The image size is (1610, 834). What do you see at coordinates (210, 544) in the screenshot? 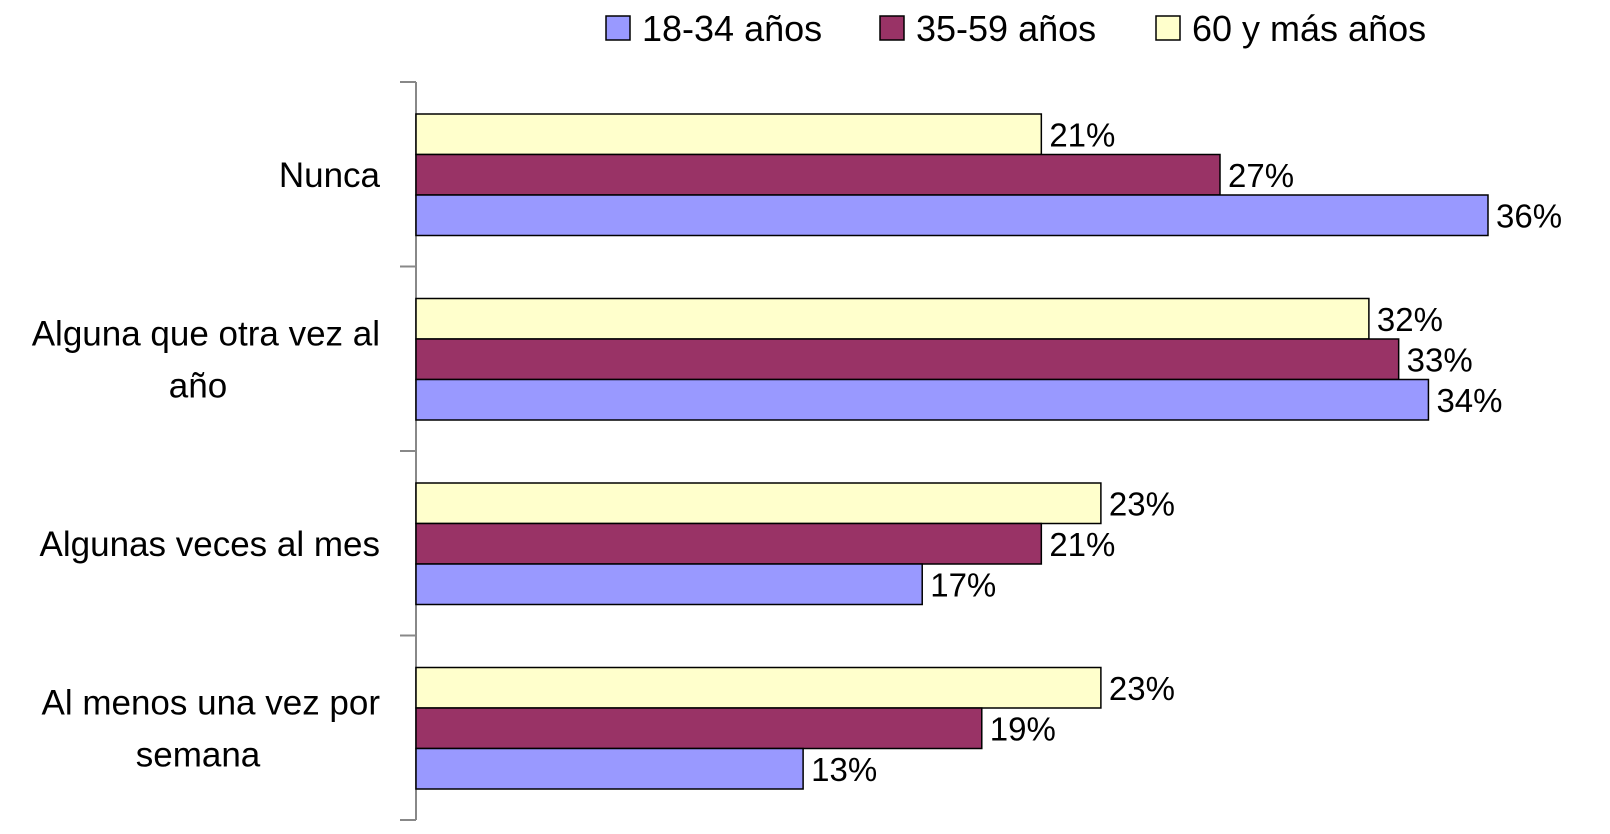
I see `category-label: Algunas veces al mes` at bounding box center [210, 544].